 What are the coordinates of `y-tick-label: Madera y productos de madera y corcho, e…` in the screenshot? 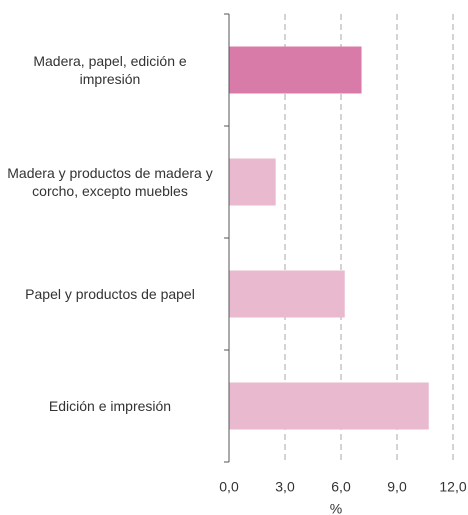 It's located at (110, 182).